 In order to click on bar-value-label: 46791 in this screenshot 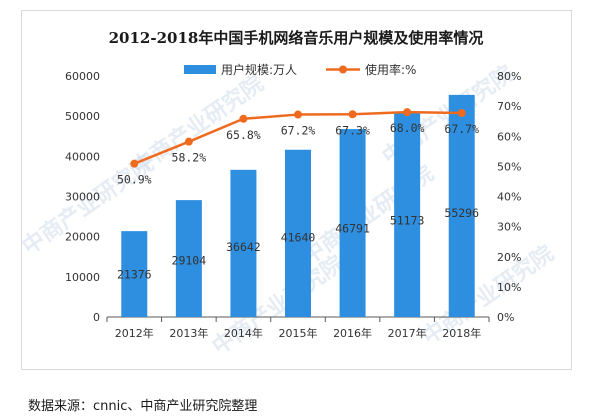, I will do `click(352, 228)`.